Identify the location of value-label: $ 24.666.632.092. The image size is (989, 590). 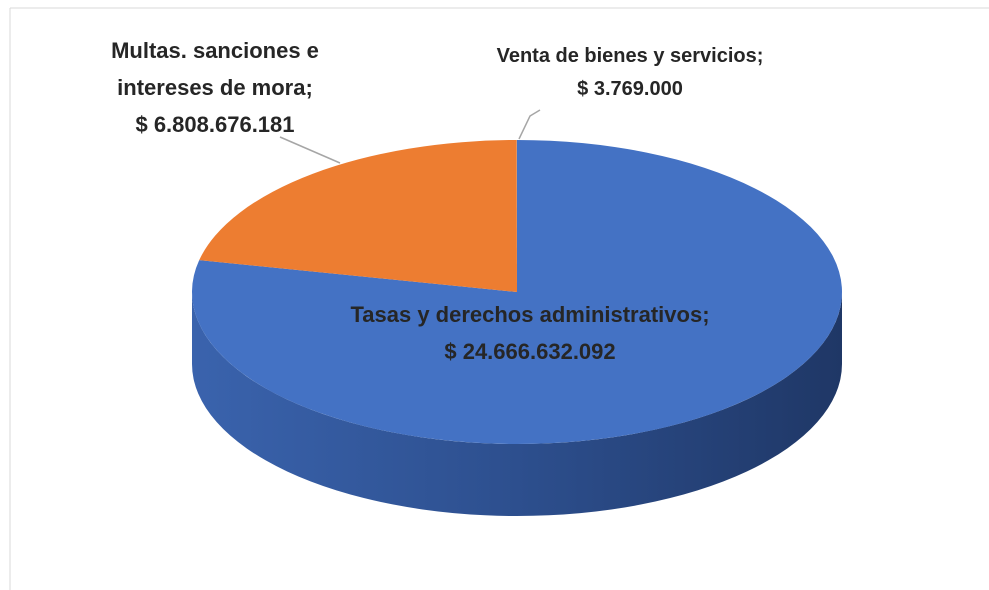
(530, 351).